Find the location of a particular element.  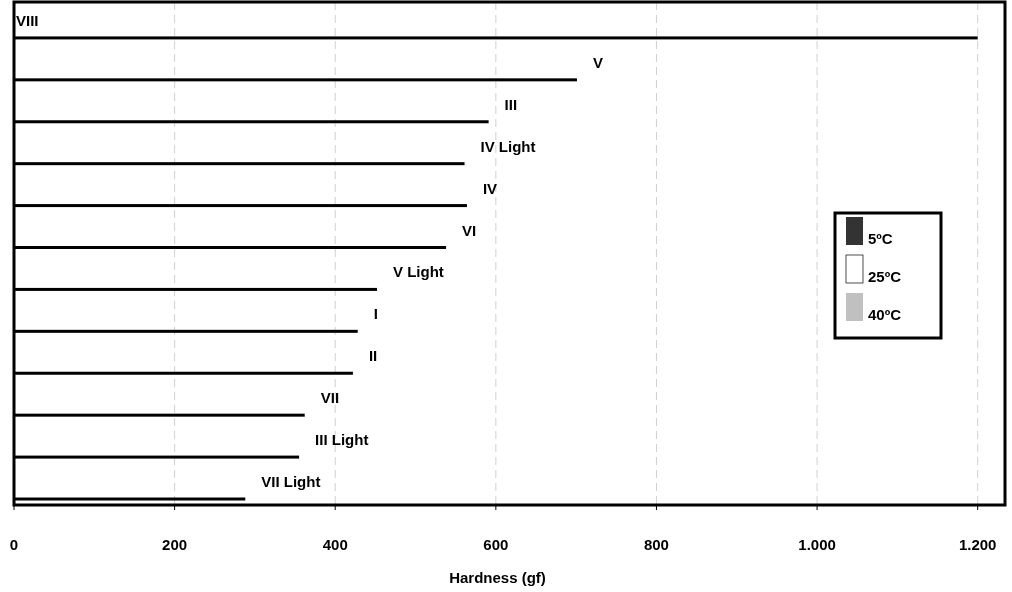

x-tick-label: 1.200 is located at coordinates (977, 544).